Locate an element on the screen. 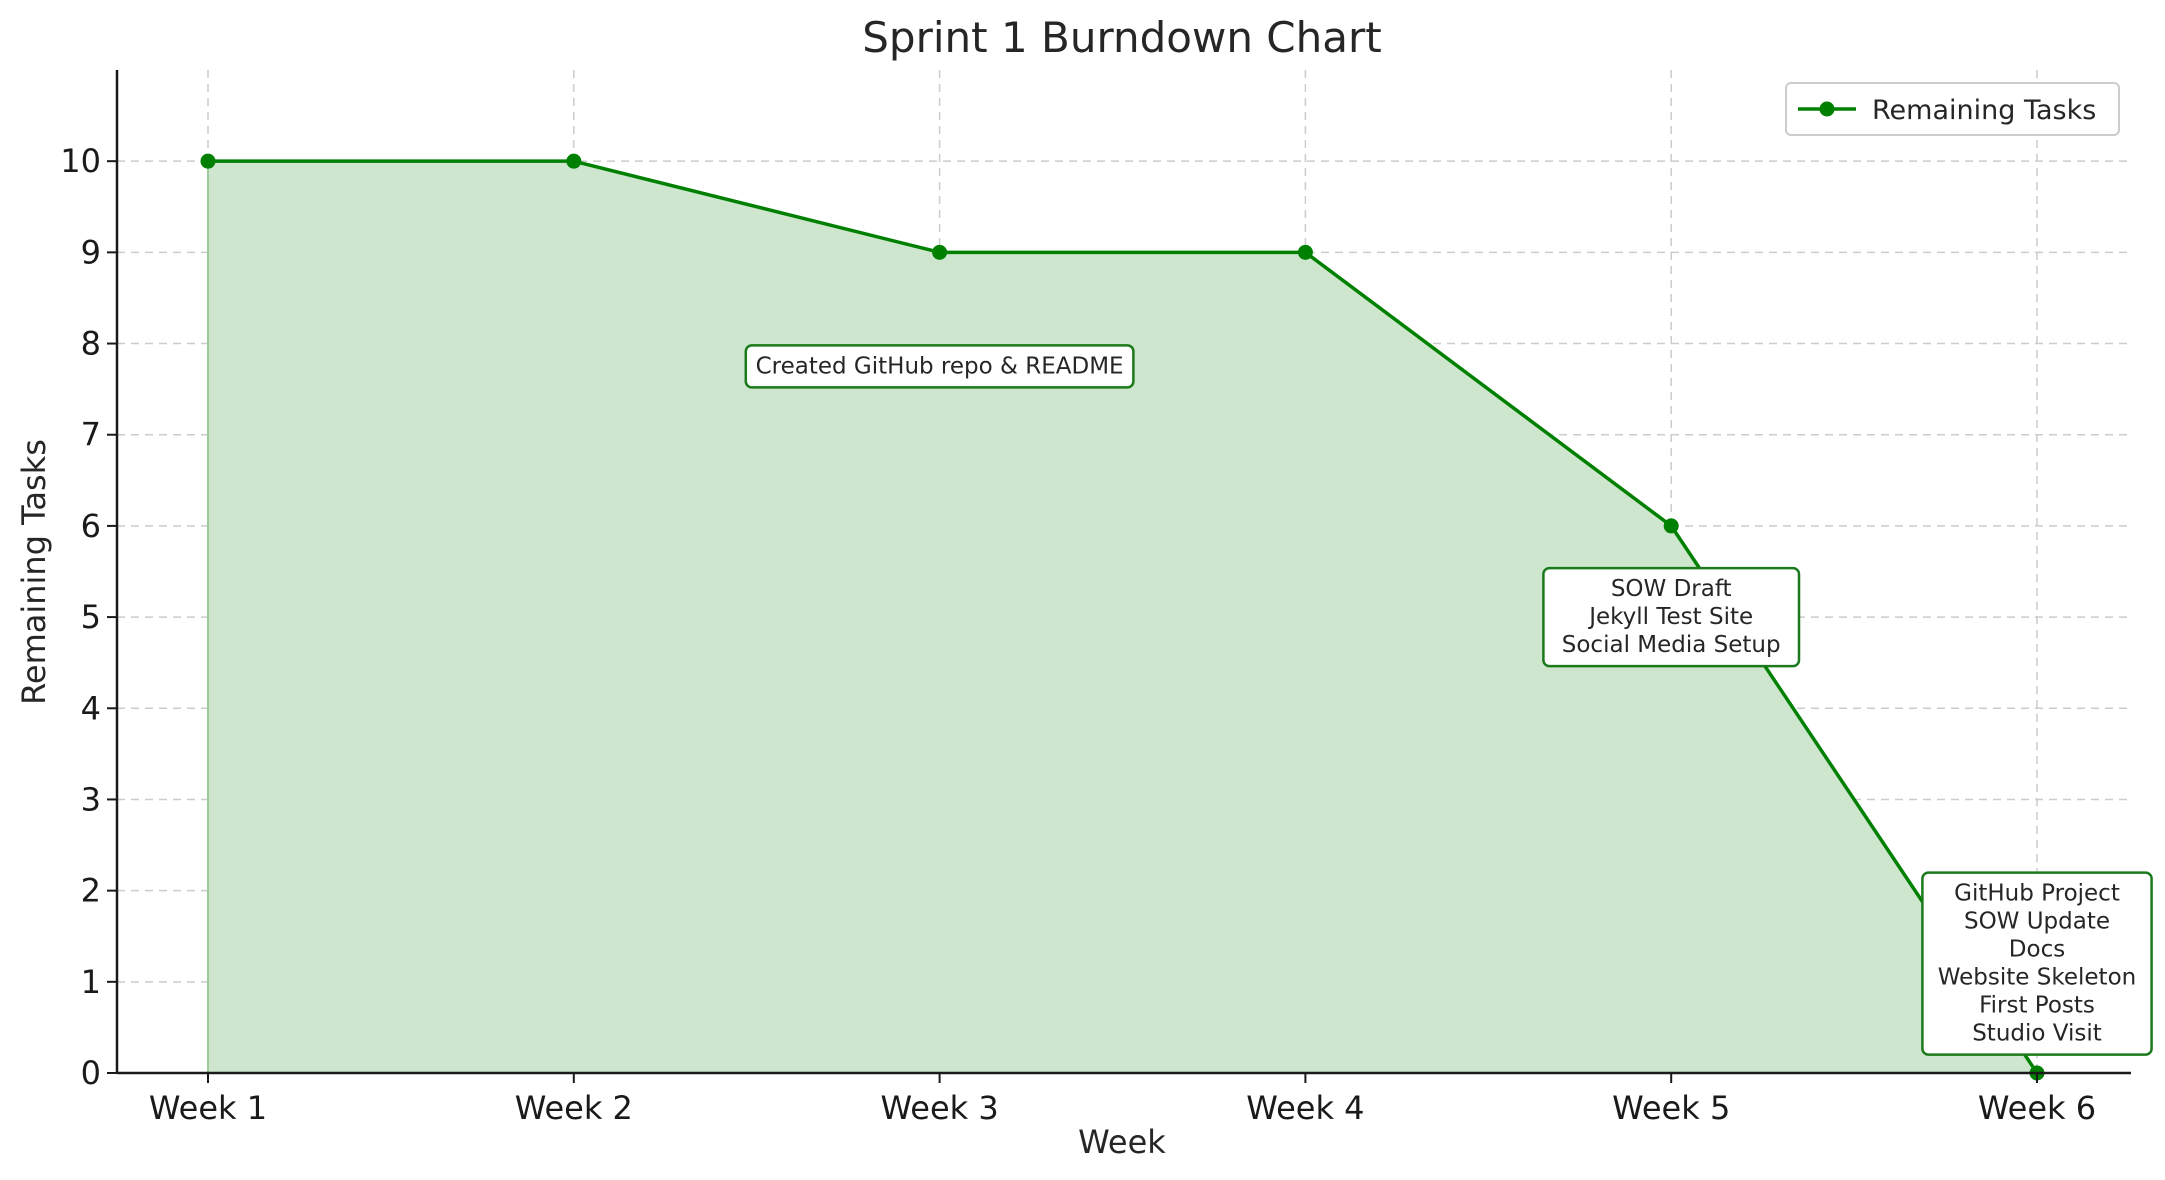 The height and width of the screenshot is (1180, 2165). y-tick-label: 9 is located at coordinates (91, 252).